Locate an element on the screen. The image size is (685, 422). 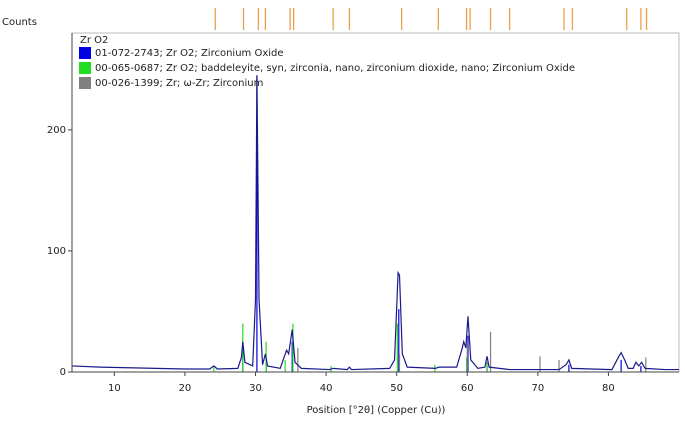
y-tick-label: 200 is located at coordinates (56, 130).